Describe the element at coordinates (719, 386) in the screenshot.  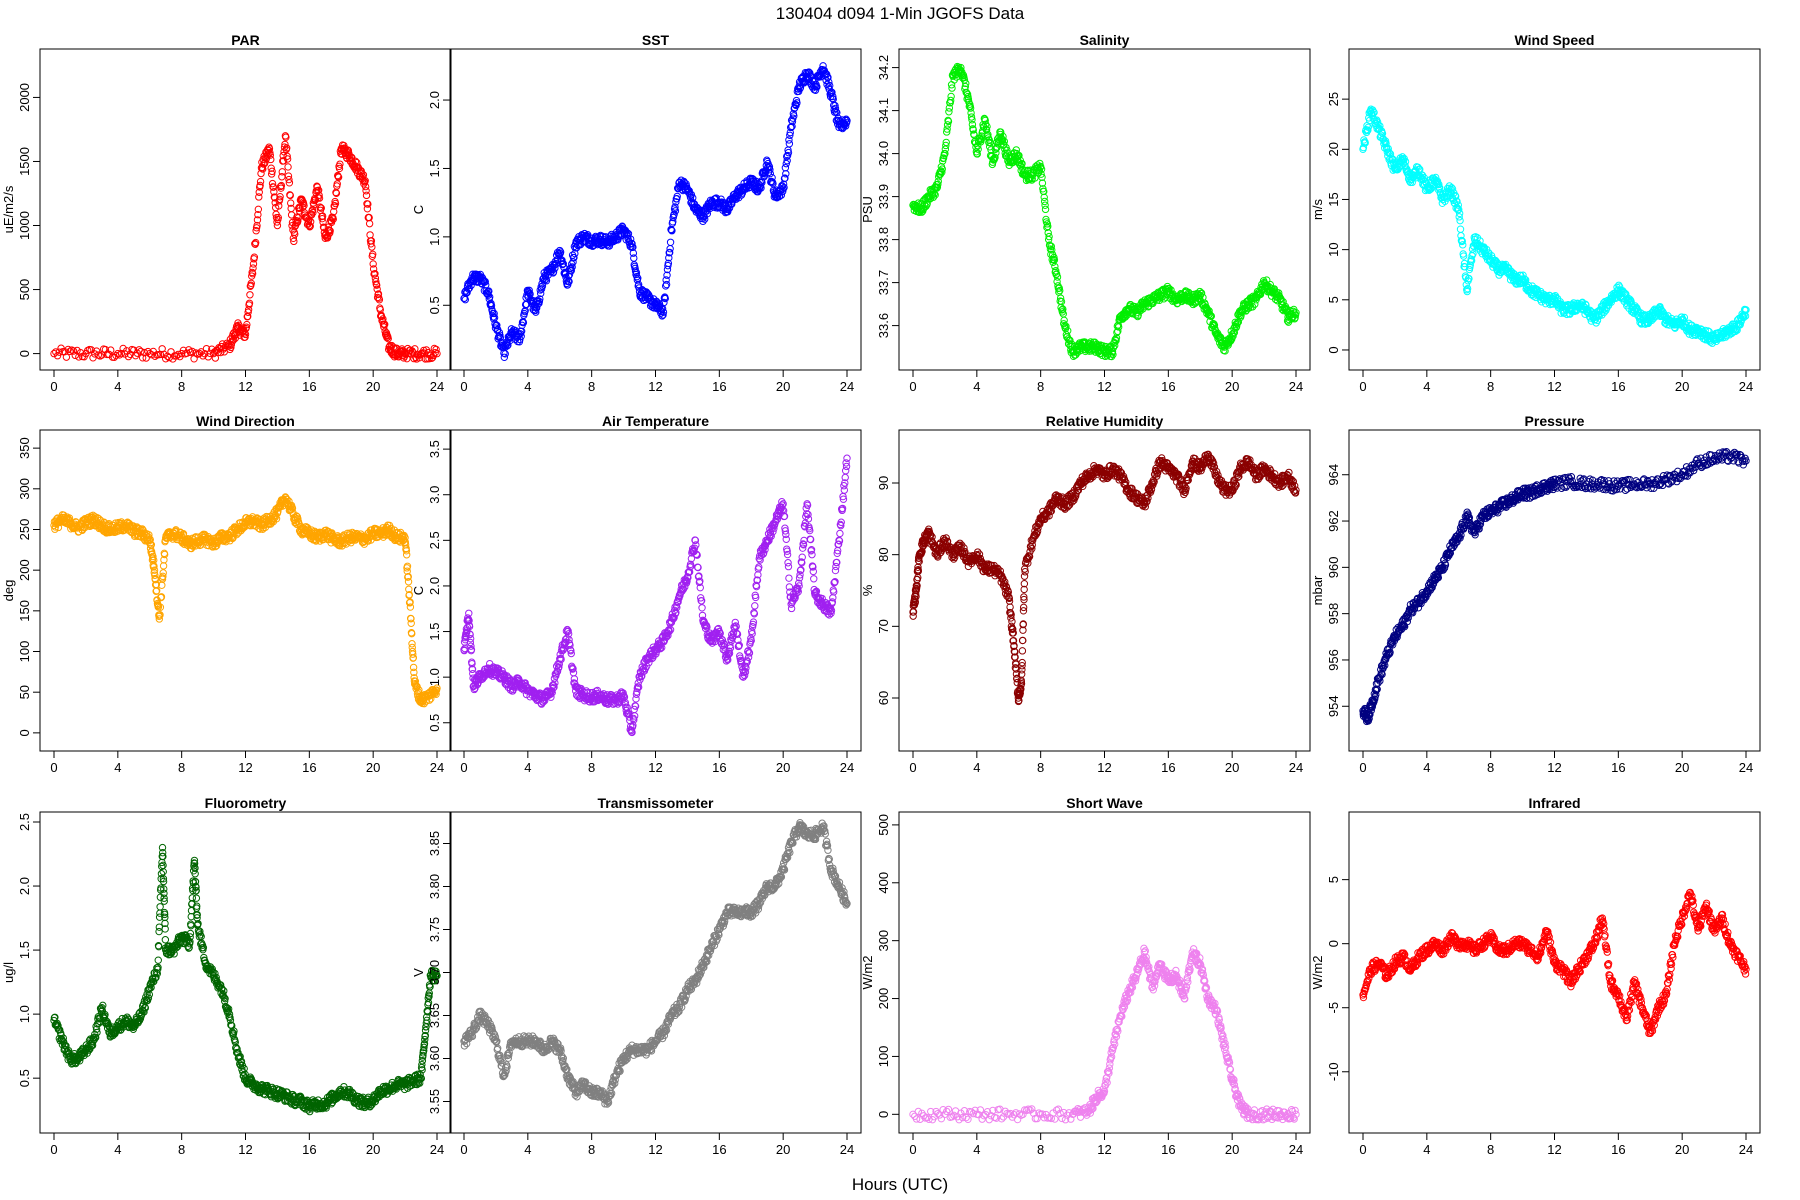
I see `x-tick-label: 16` at that location.